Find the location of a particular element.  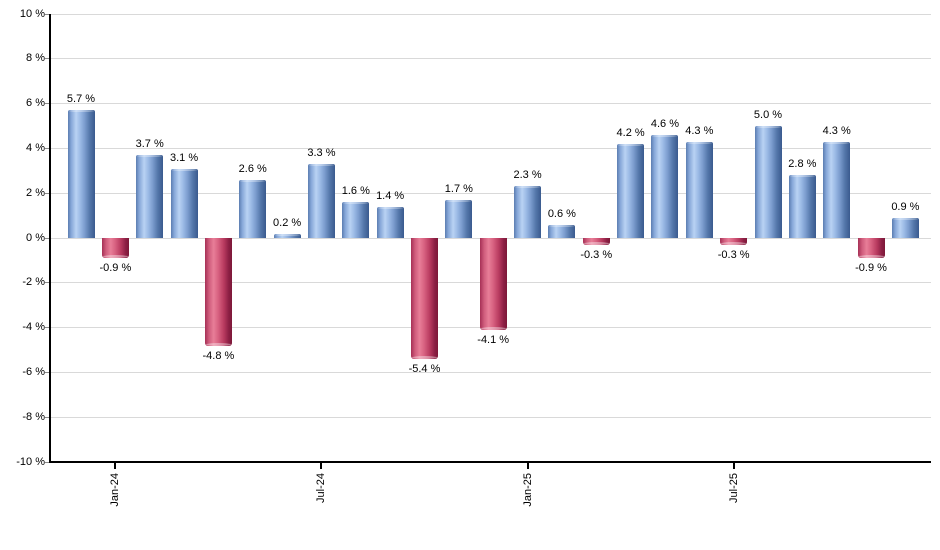

y-axis-tick-label: -2 % is located at coordinates (33, 282).